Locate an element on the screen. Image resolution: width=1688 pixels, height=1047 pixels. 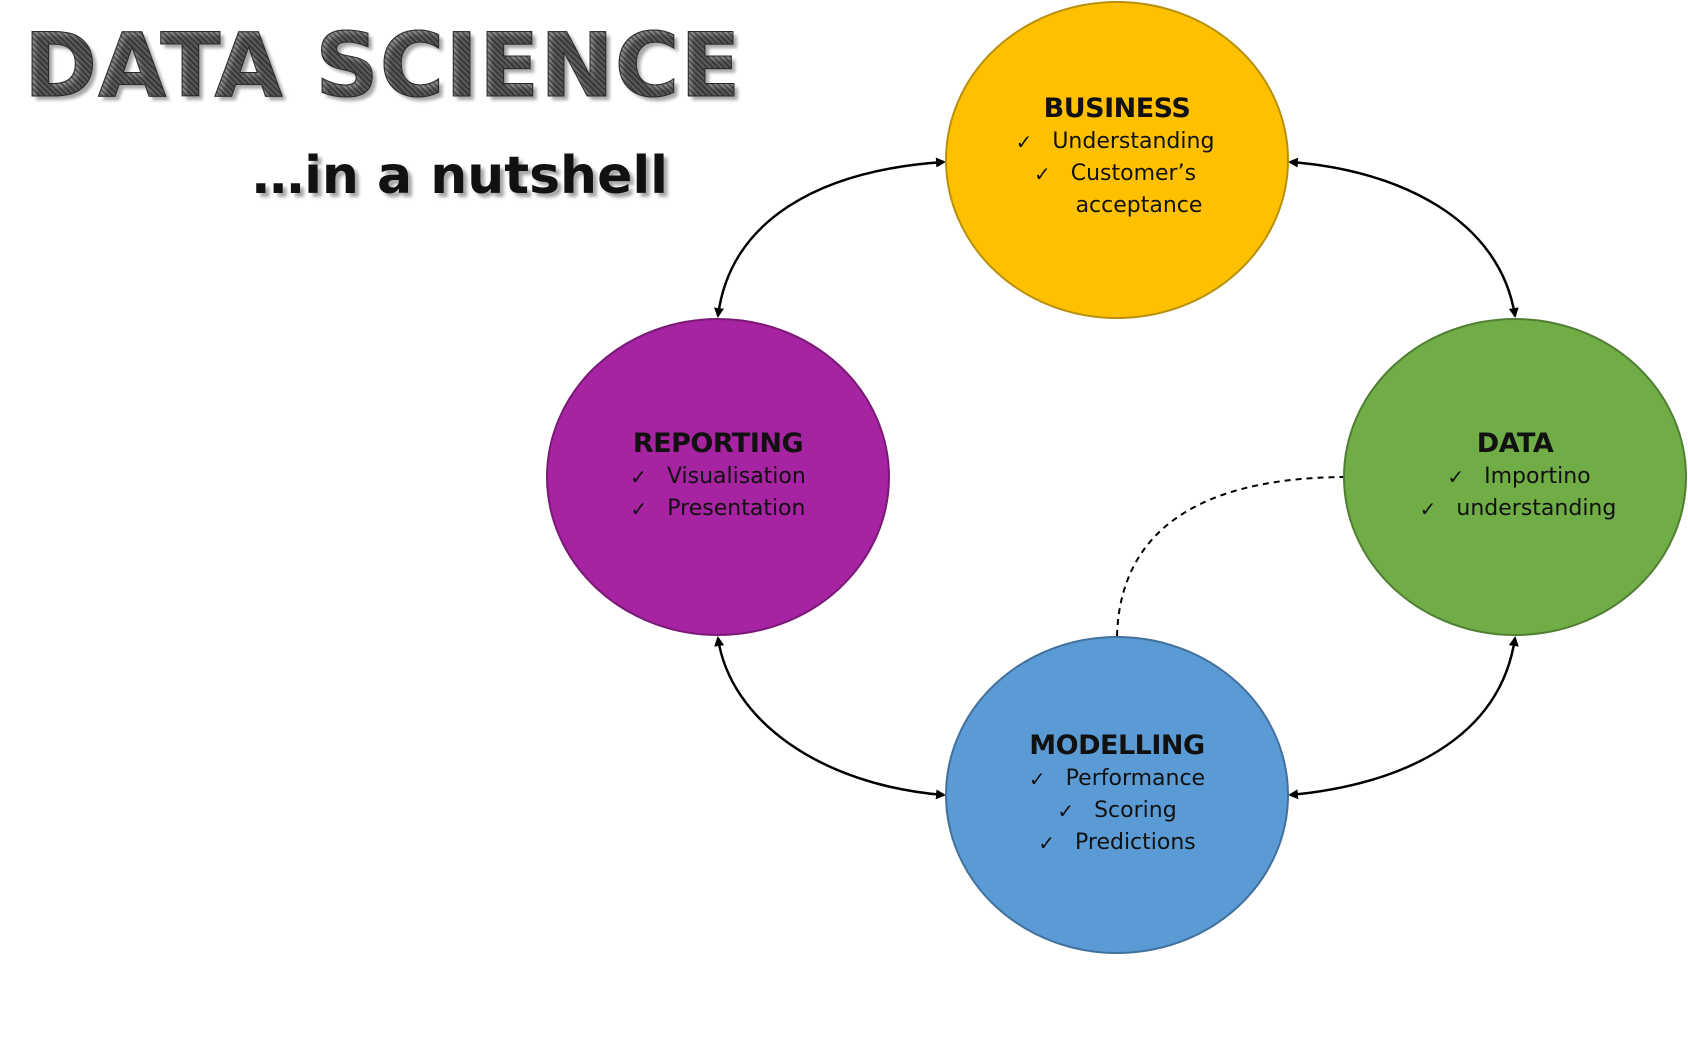
arrow-reporting-business is located at coordinates (830, 237).